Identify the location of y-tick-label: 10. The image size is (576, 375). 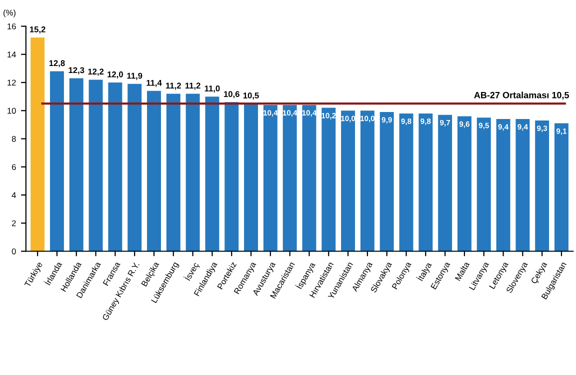
(12, 111).